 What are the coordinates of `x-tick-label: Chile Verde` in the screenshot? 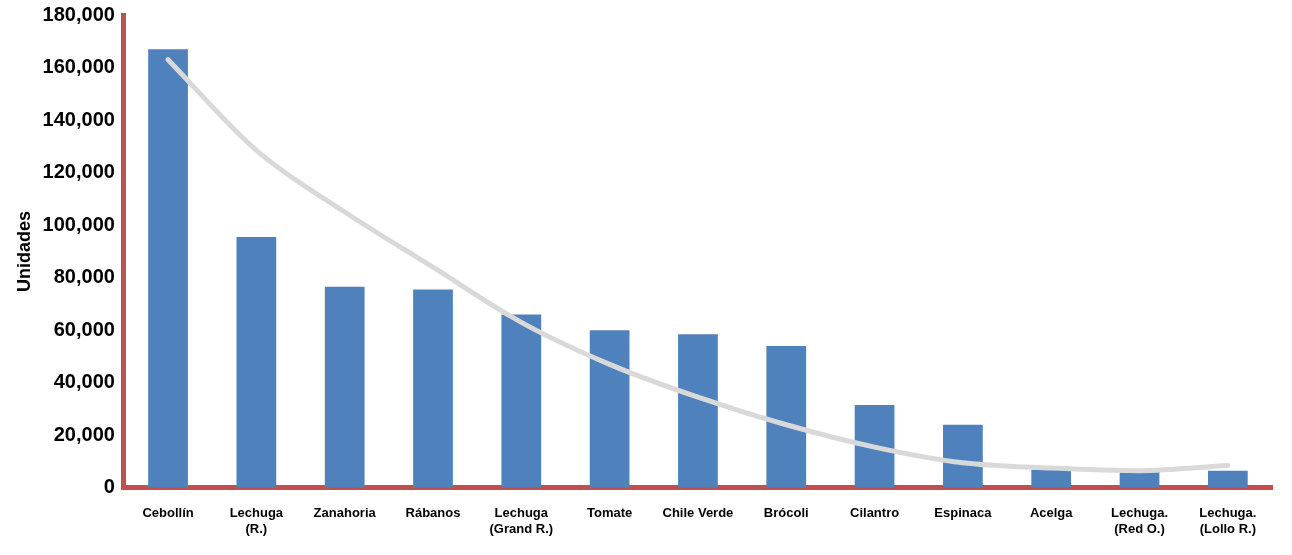 It's located at (698, 513).